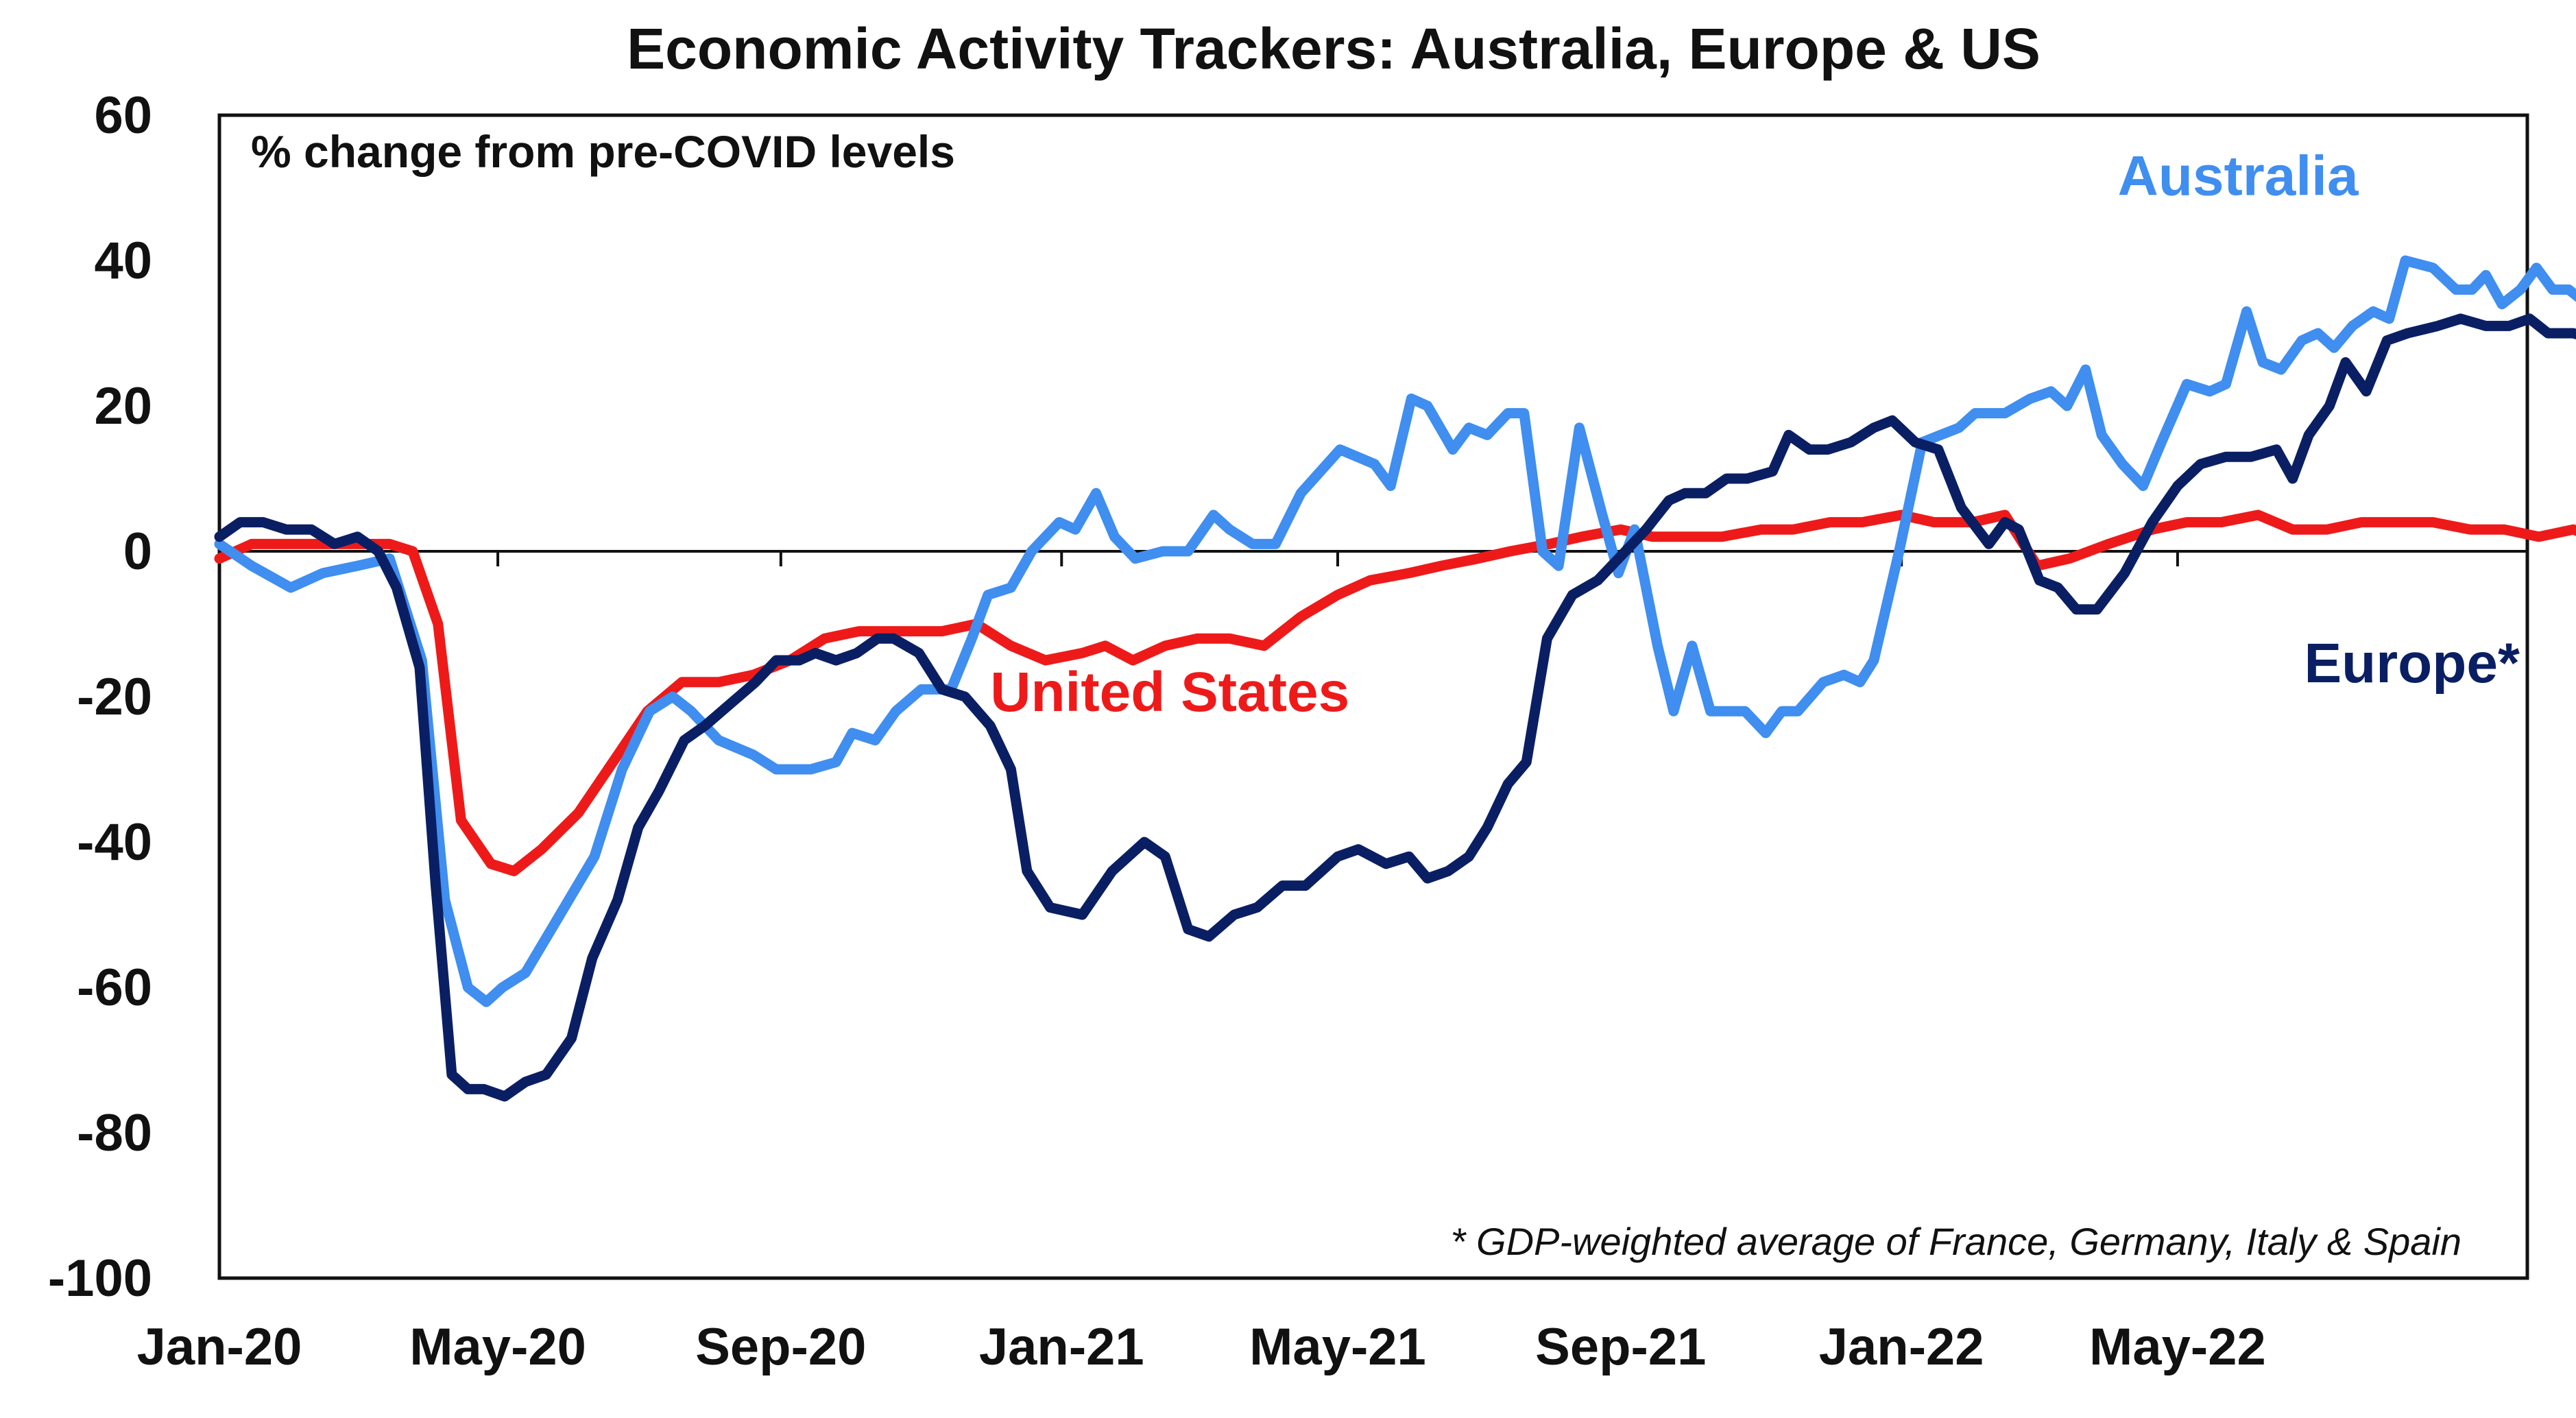 The width and height of the screenshot is (2576, 1418). Describe the element at coordinates (1062, 1347) in the screenshot. I see `x-tick-label: Jan-21` at that location.